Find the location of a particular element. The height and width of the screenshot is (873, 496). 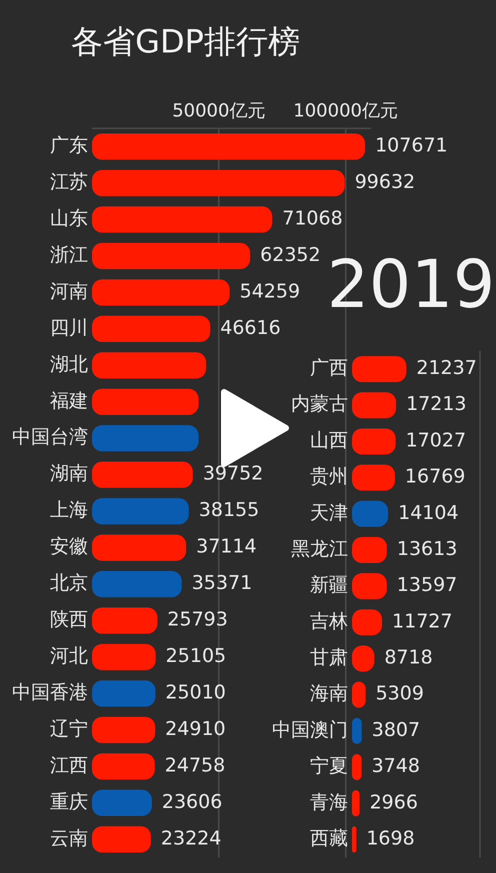

y-tick-label: 广西 is located at coordinates (329, 368).